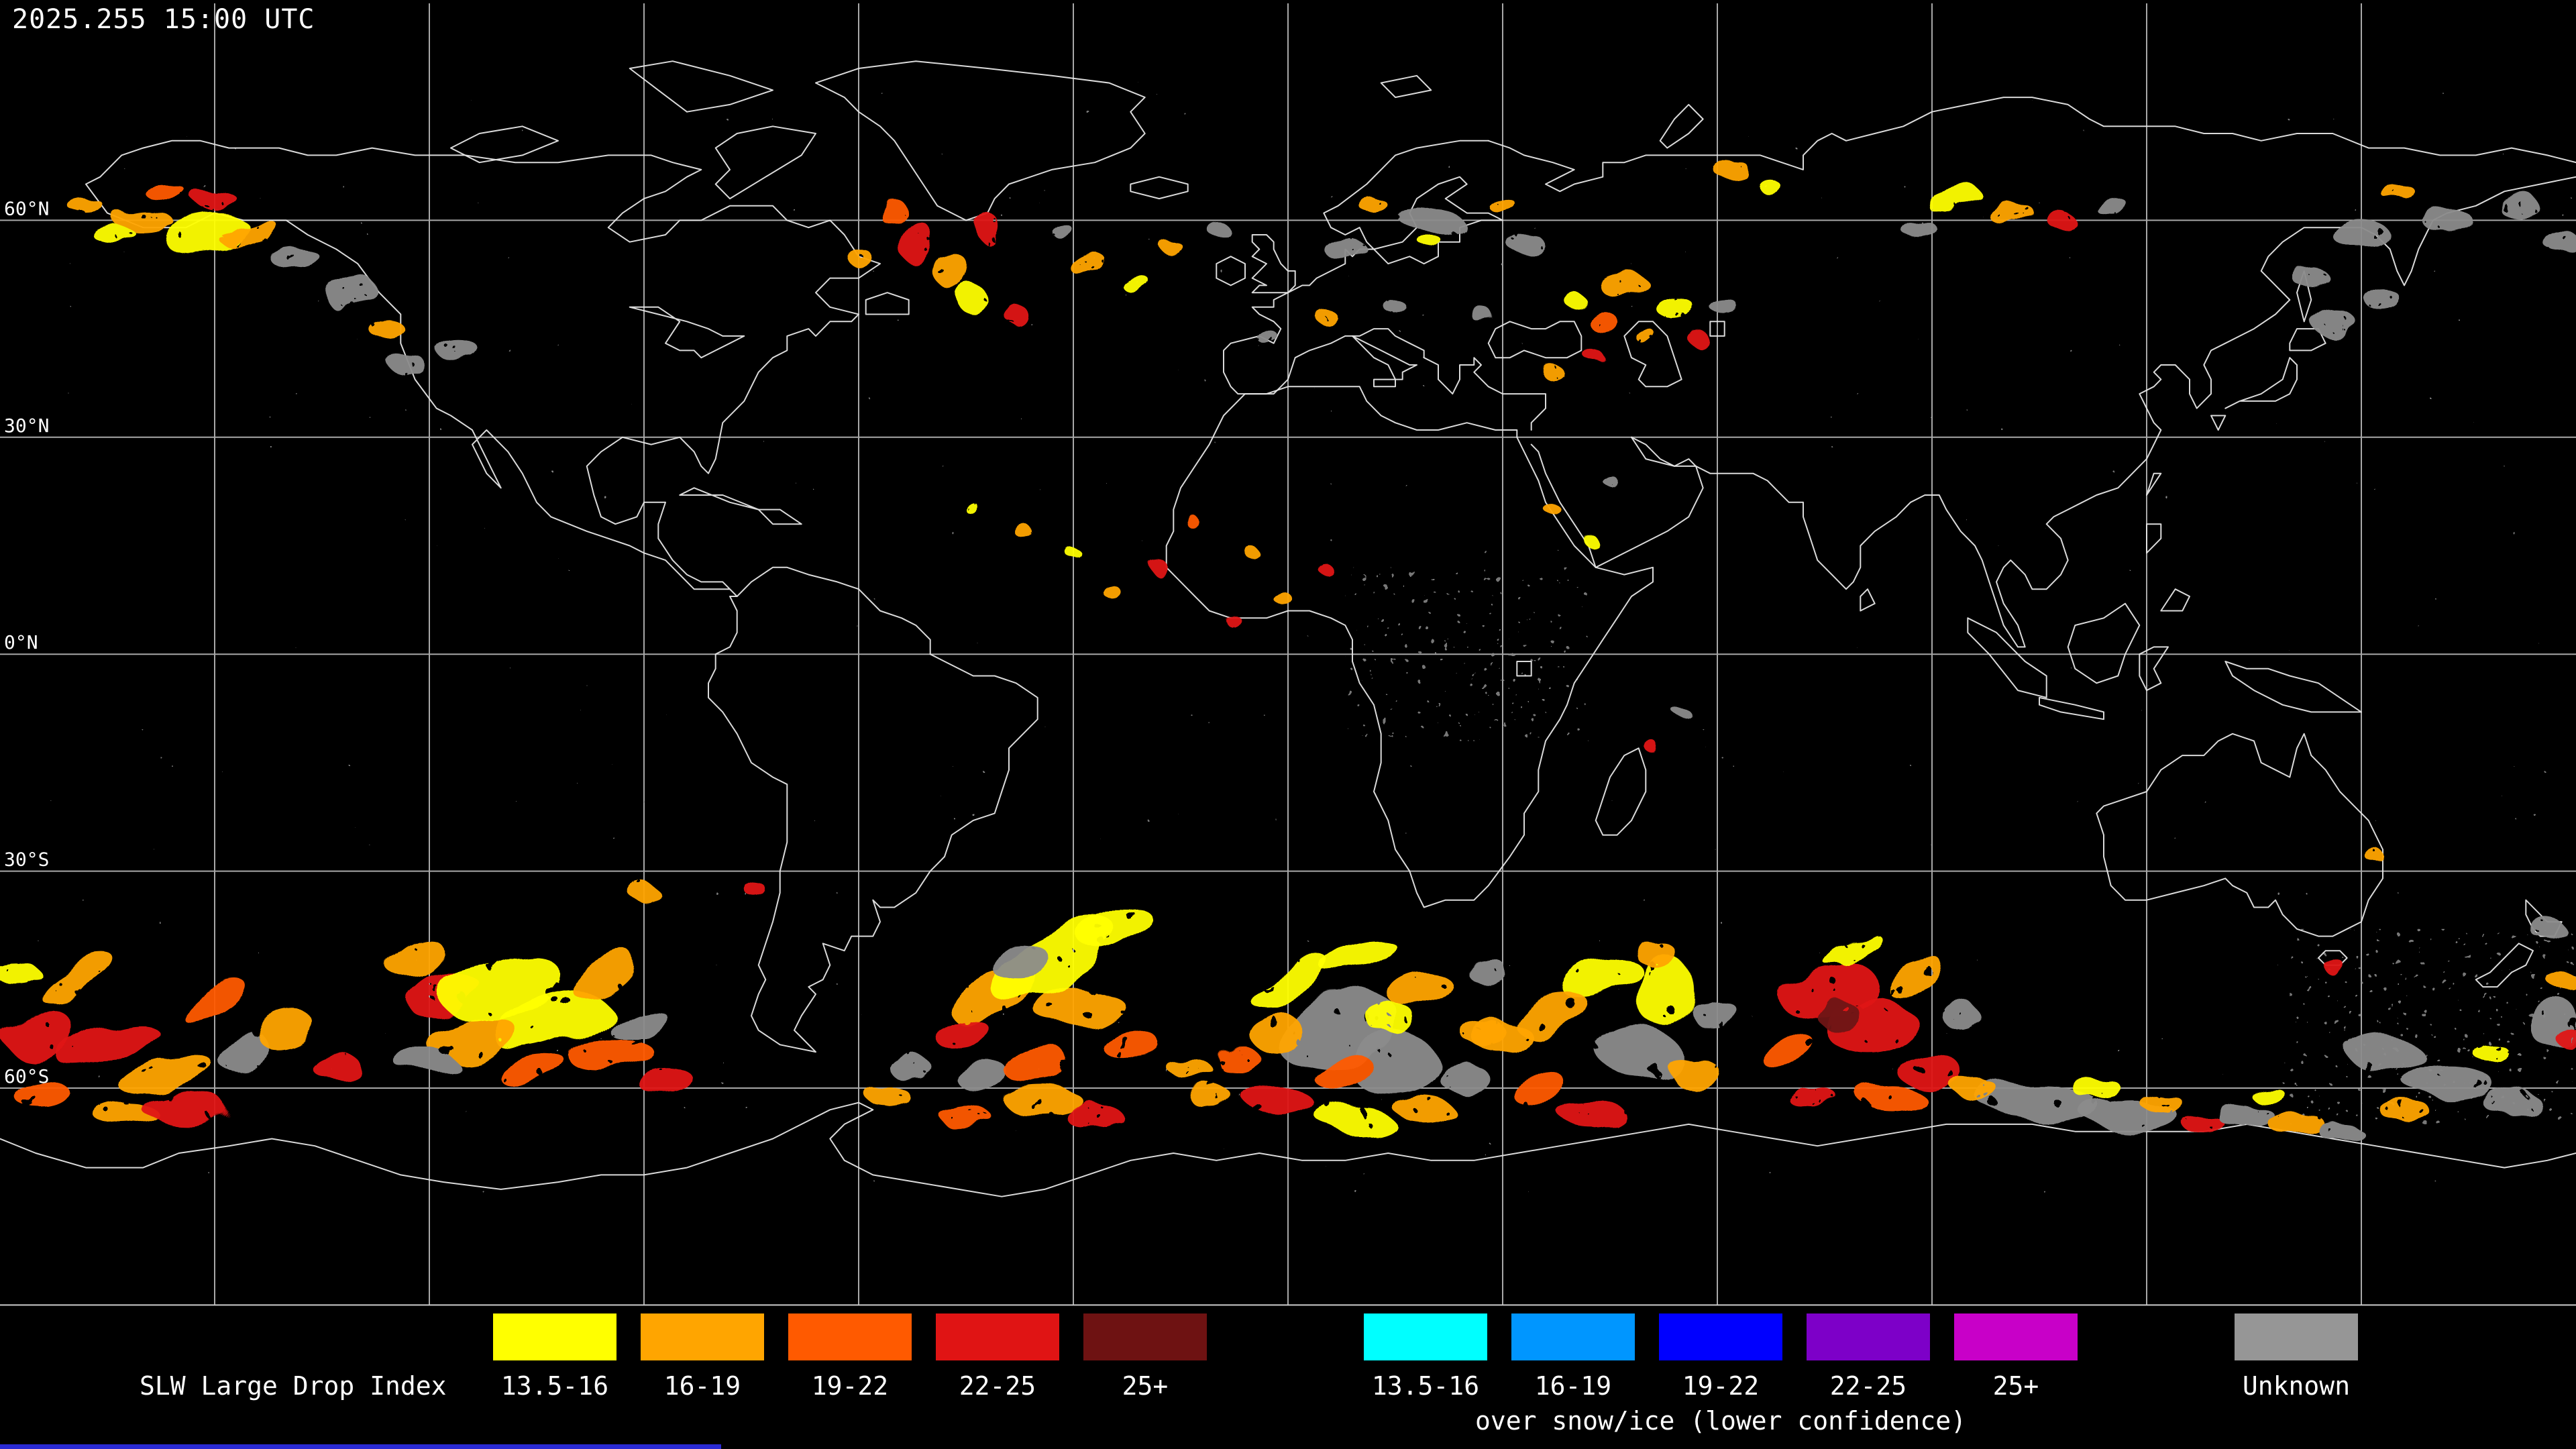 The height and width of the screenshot is (1449, 2576). I want to click on lat-label: 30°N, so click(26, 426).